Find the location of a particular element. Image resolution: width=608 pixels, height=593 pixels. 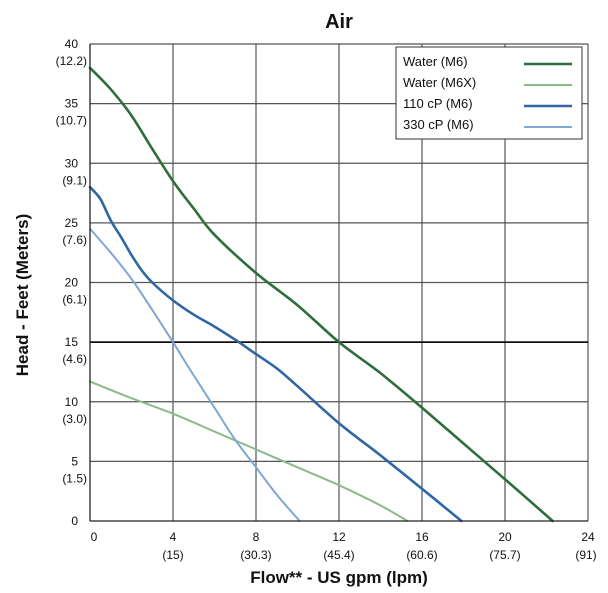

x-tick-sublabel: (75.7) is located at coordinates (504, 555).